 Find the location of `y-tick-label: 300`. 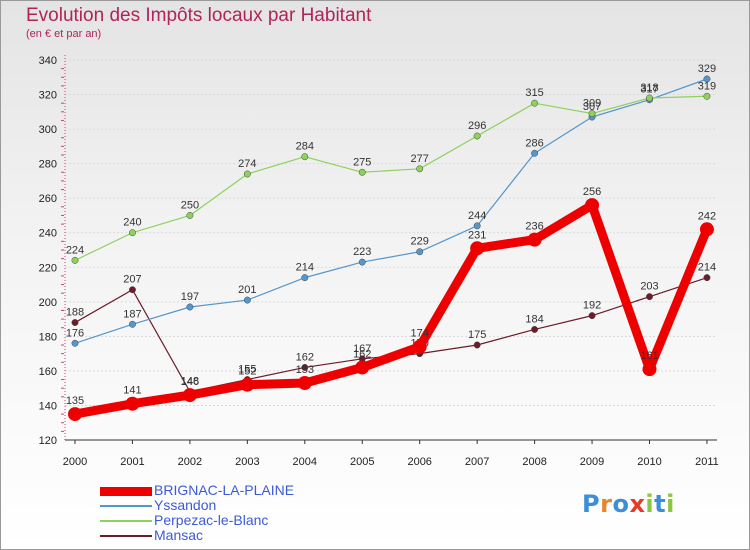

y-tick-label: 300 is located at coordinates (48, 130).